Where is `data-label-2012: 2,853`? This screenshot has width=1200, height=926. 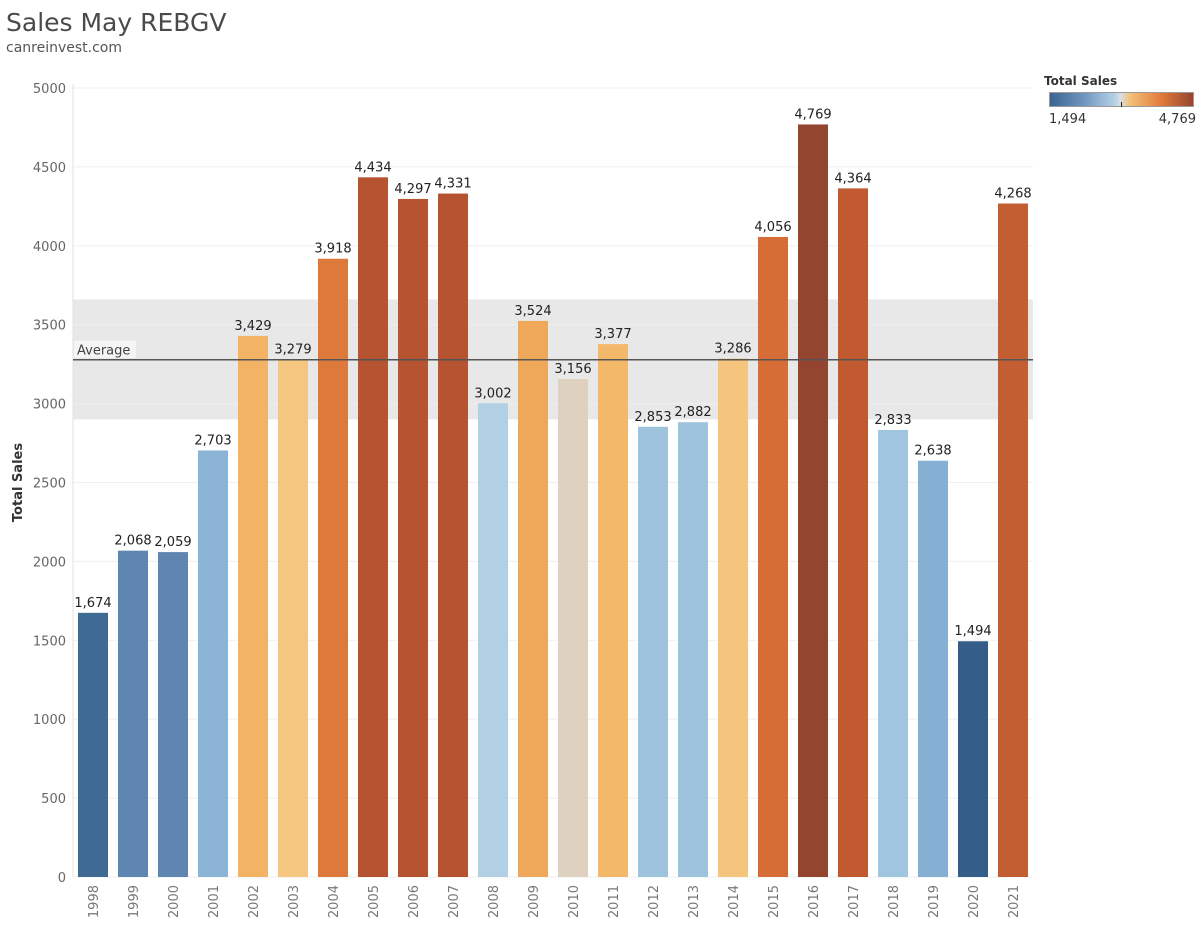
data-label-2012: 2,853 is located at coordinates (652, 417).